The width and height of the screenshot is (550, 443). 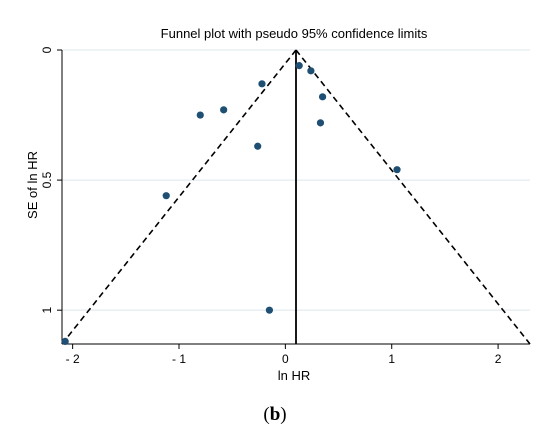 What do you see at coordinates (391, 359) in the screenshot?
I see `x-tick-label: 1` at bounding box center [391, 359].